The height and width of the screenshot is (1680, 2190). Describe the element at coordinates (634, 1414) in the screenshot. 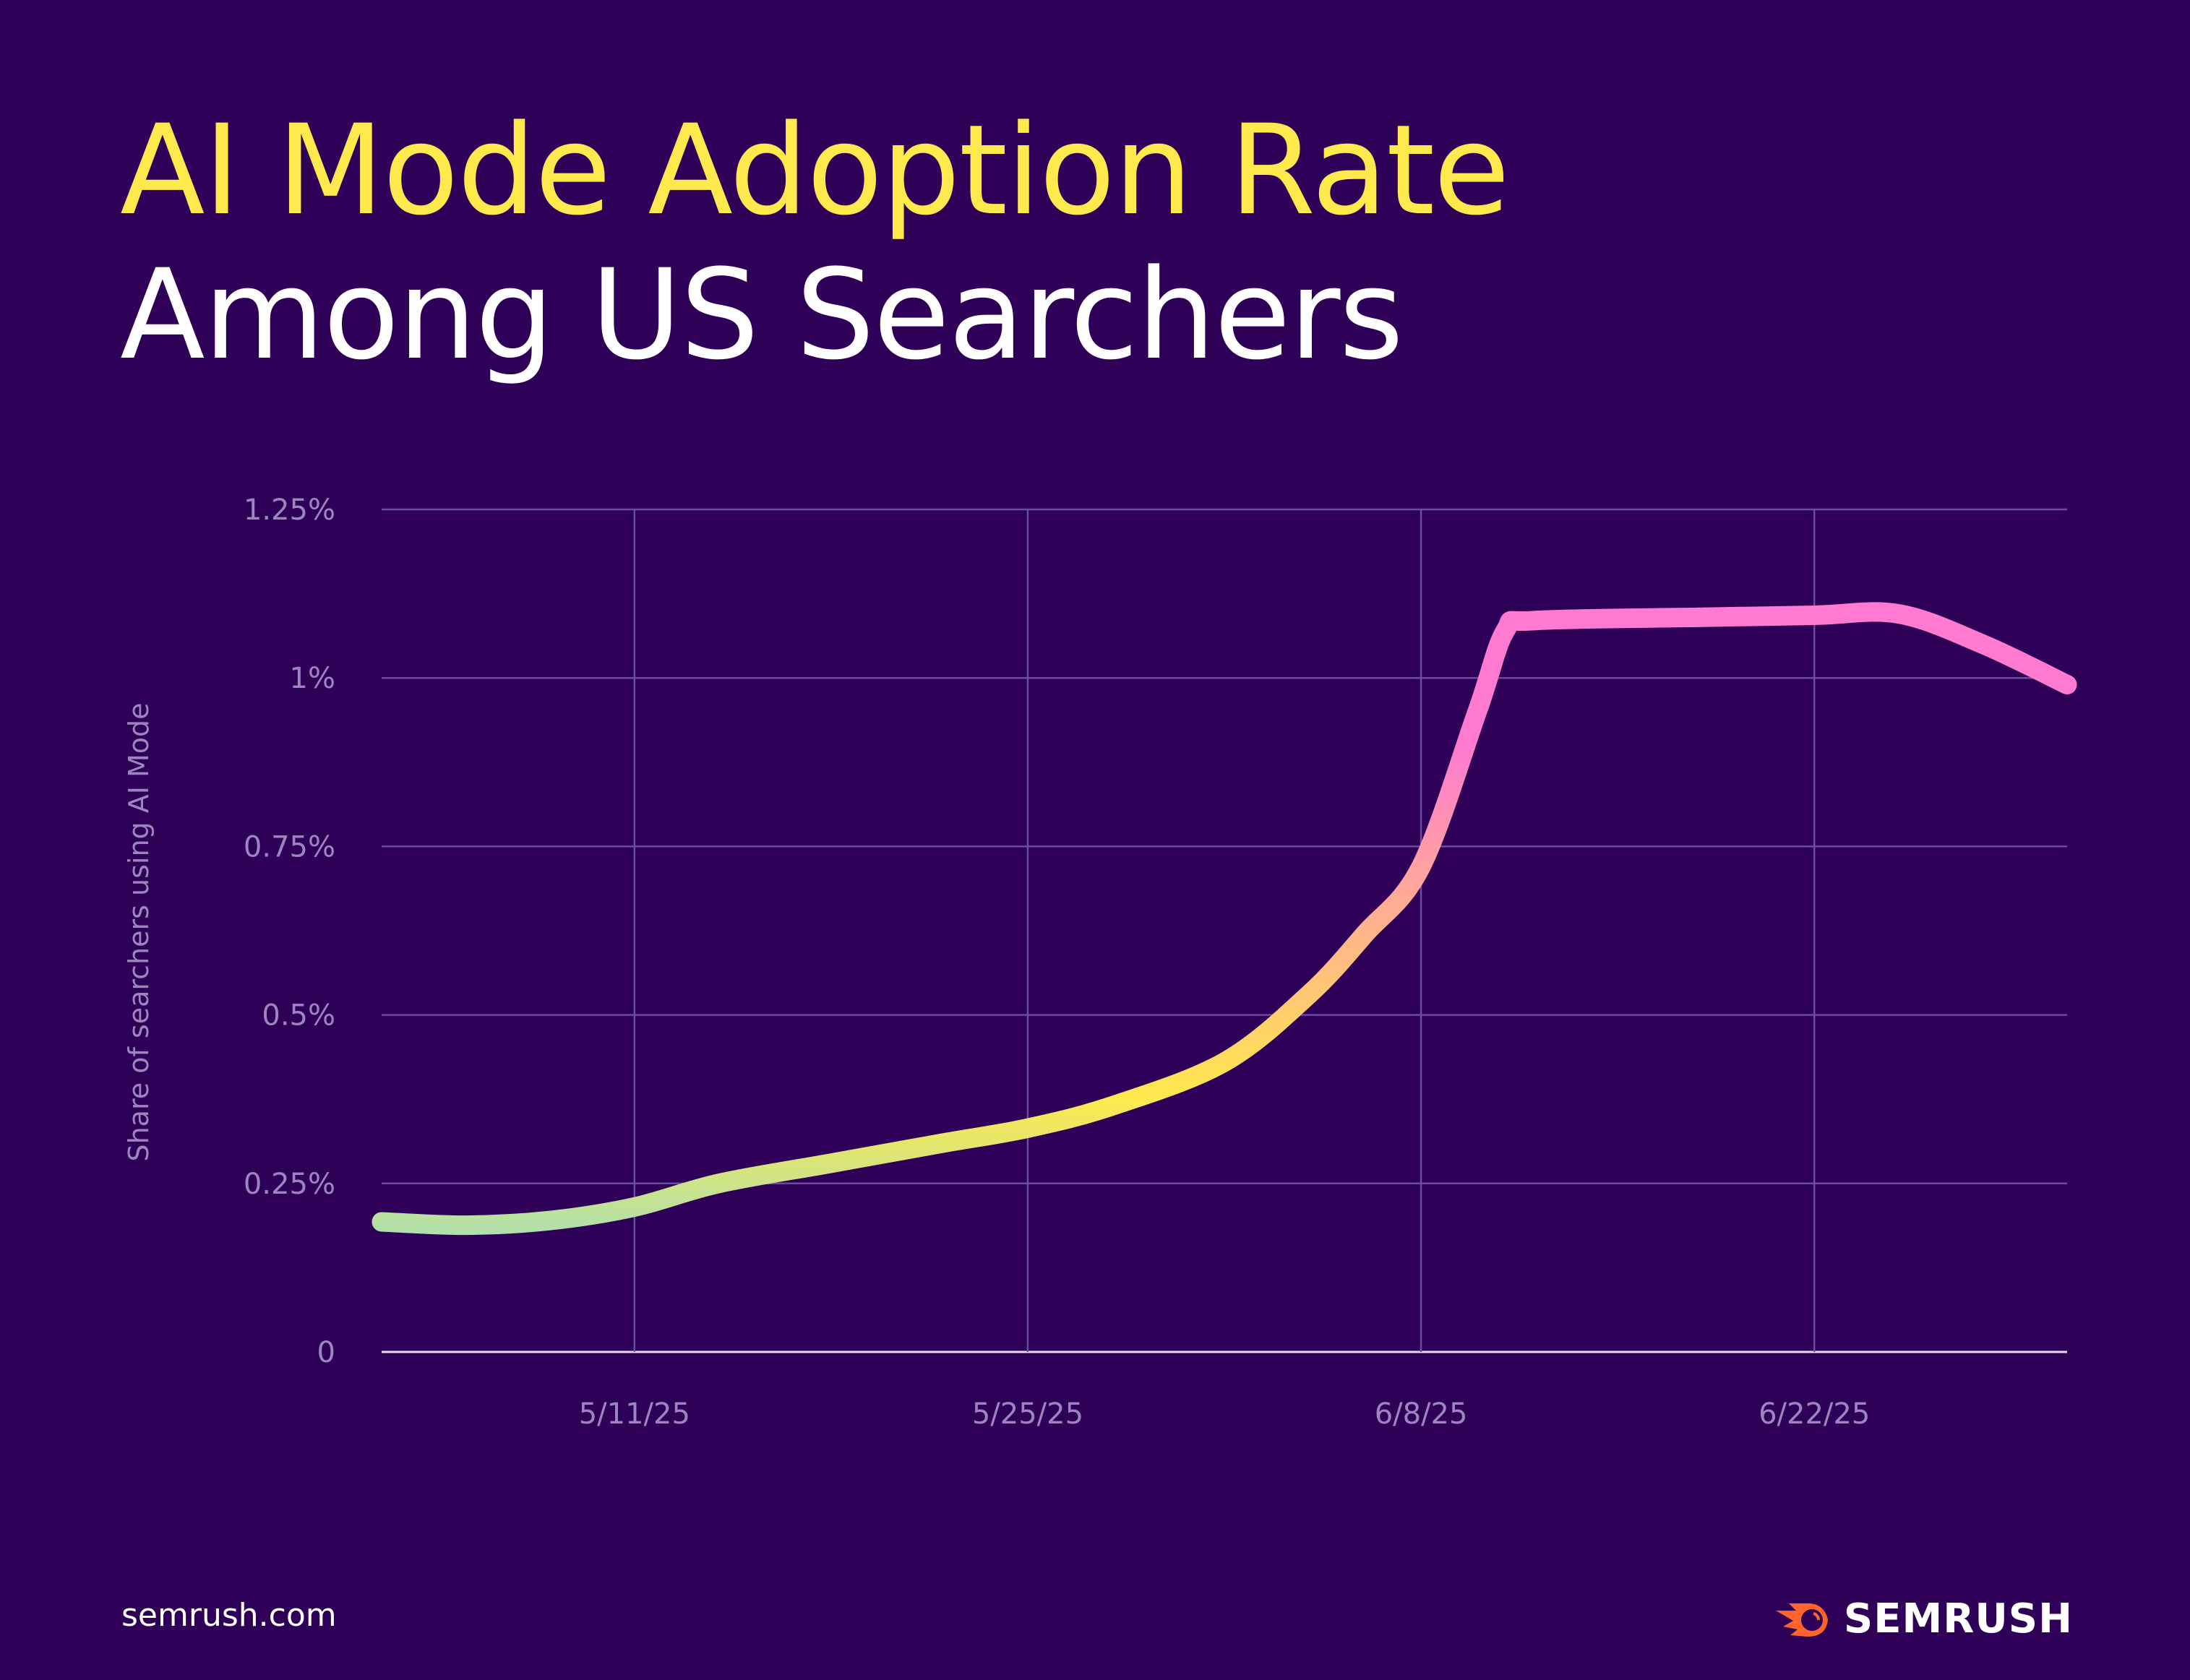

I see `x-tick-label: 5/11/25` at that location.